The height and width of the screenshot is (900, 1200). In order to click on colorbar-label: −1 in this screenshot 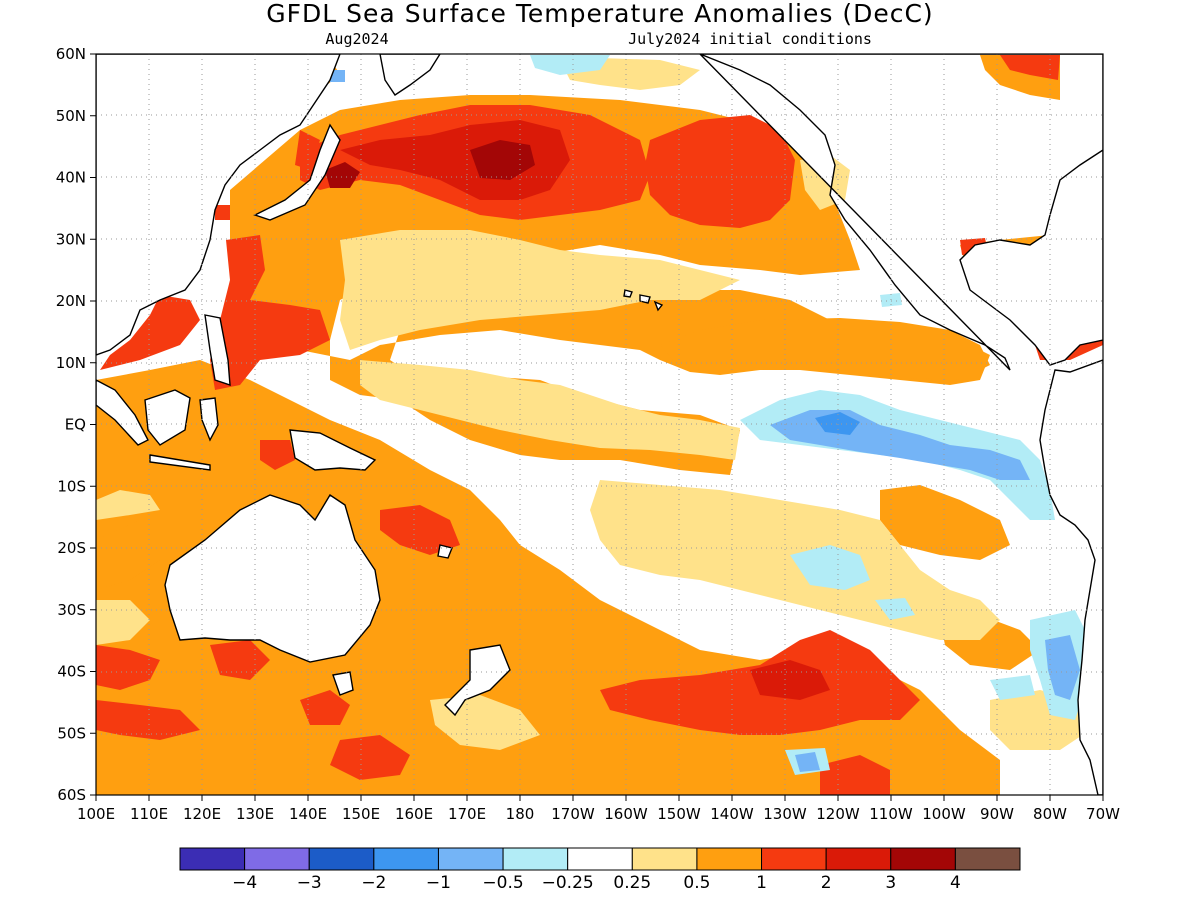, I will do `click(438, 883)`.